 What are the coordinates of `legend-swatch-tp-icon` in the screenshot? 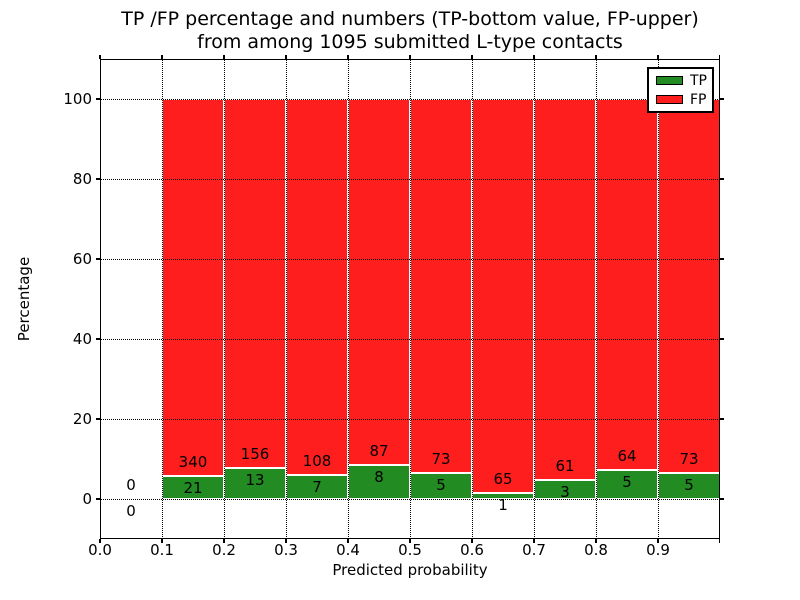 It's located at (669, 80).